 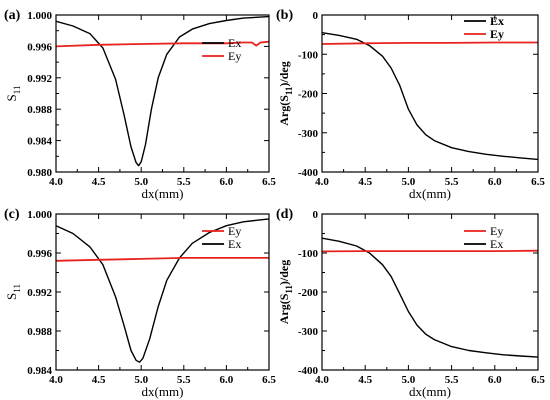 What do you see at coordinates (39, 173) in the screenshot?
I see `y-tick-label: 0.980` at bounding box center [39, 173].